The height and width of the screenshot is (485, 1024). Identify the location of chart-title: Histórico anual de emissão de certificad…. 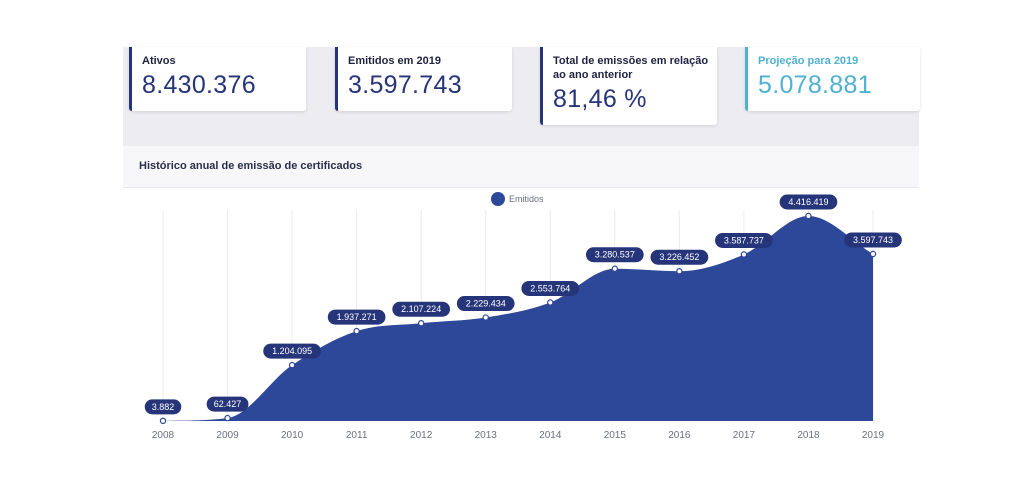
(251, 166).